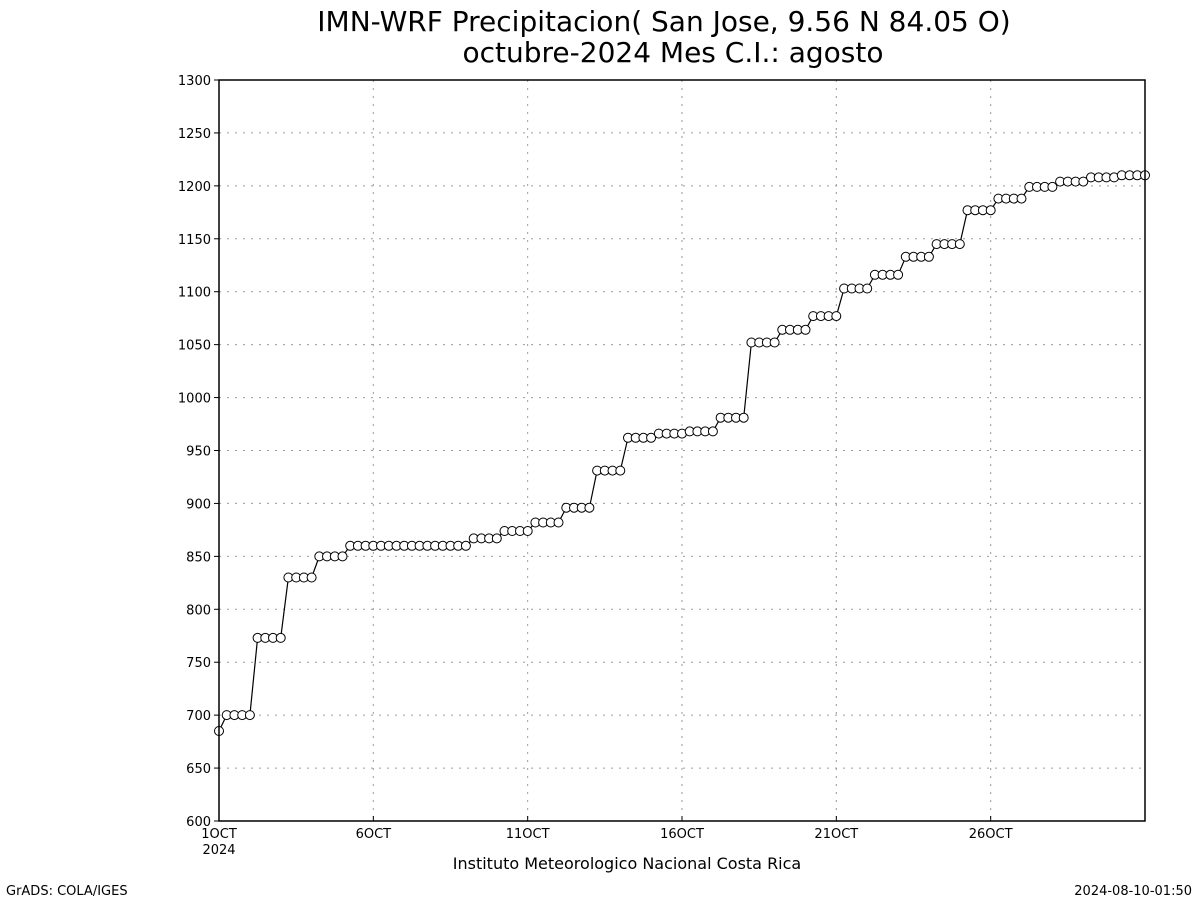  Describe the element at coordinates (219, 834) in the screenshot. I see `x-tick-label: 1OCT` at that location.